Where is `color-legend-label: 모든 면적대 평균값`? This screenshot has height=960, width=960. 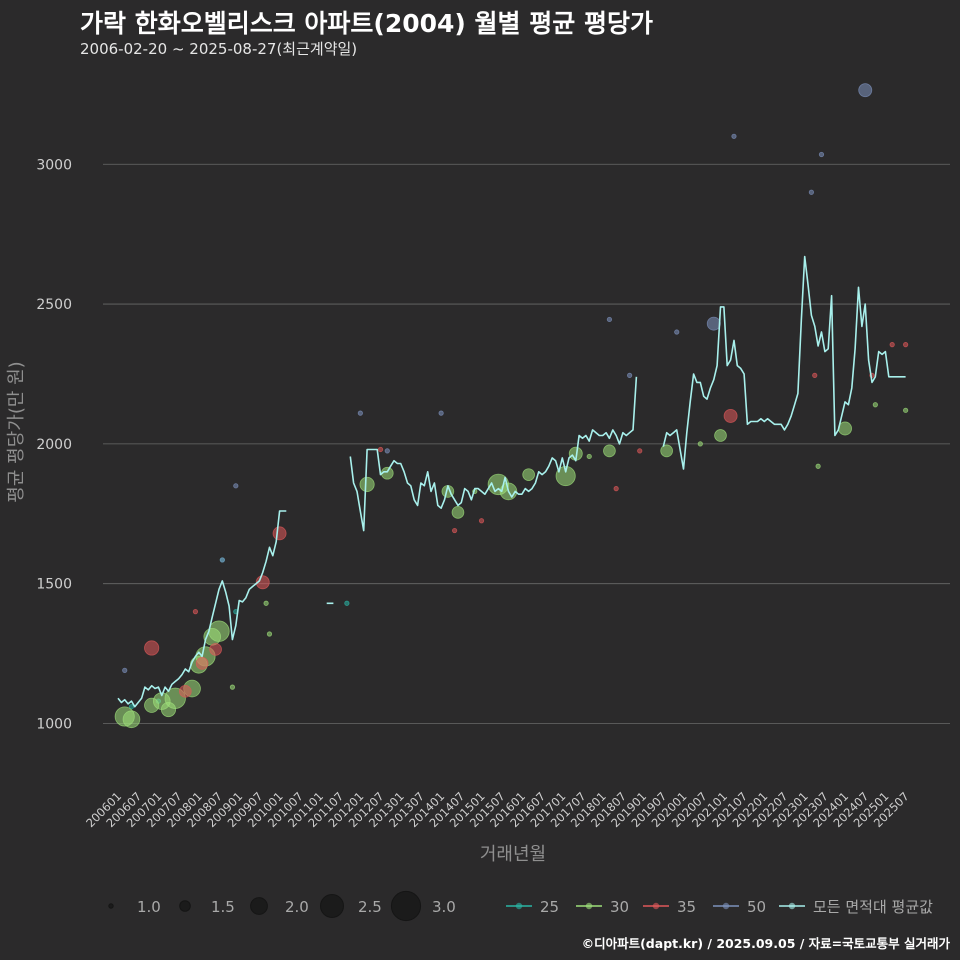
color-legend-label: 모든 면적대 평균값 is located at coordinates (873, 907).